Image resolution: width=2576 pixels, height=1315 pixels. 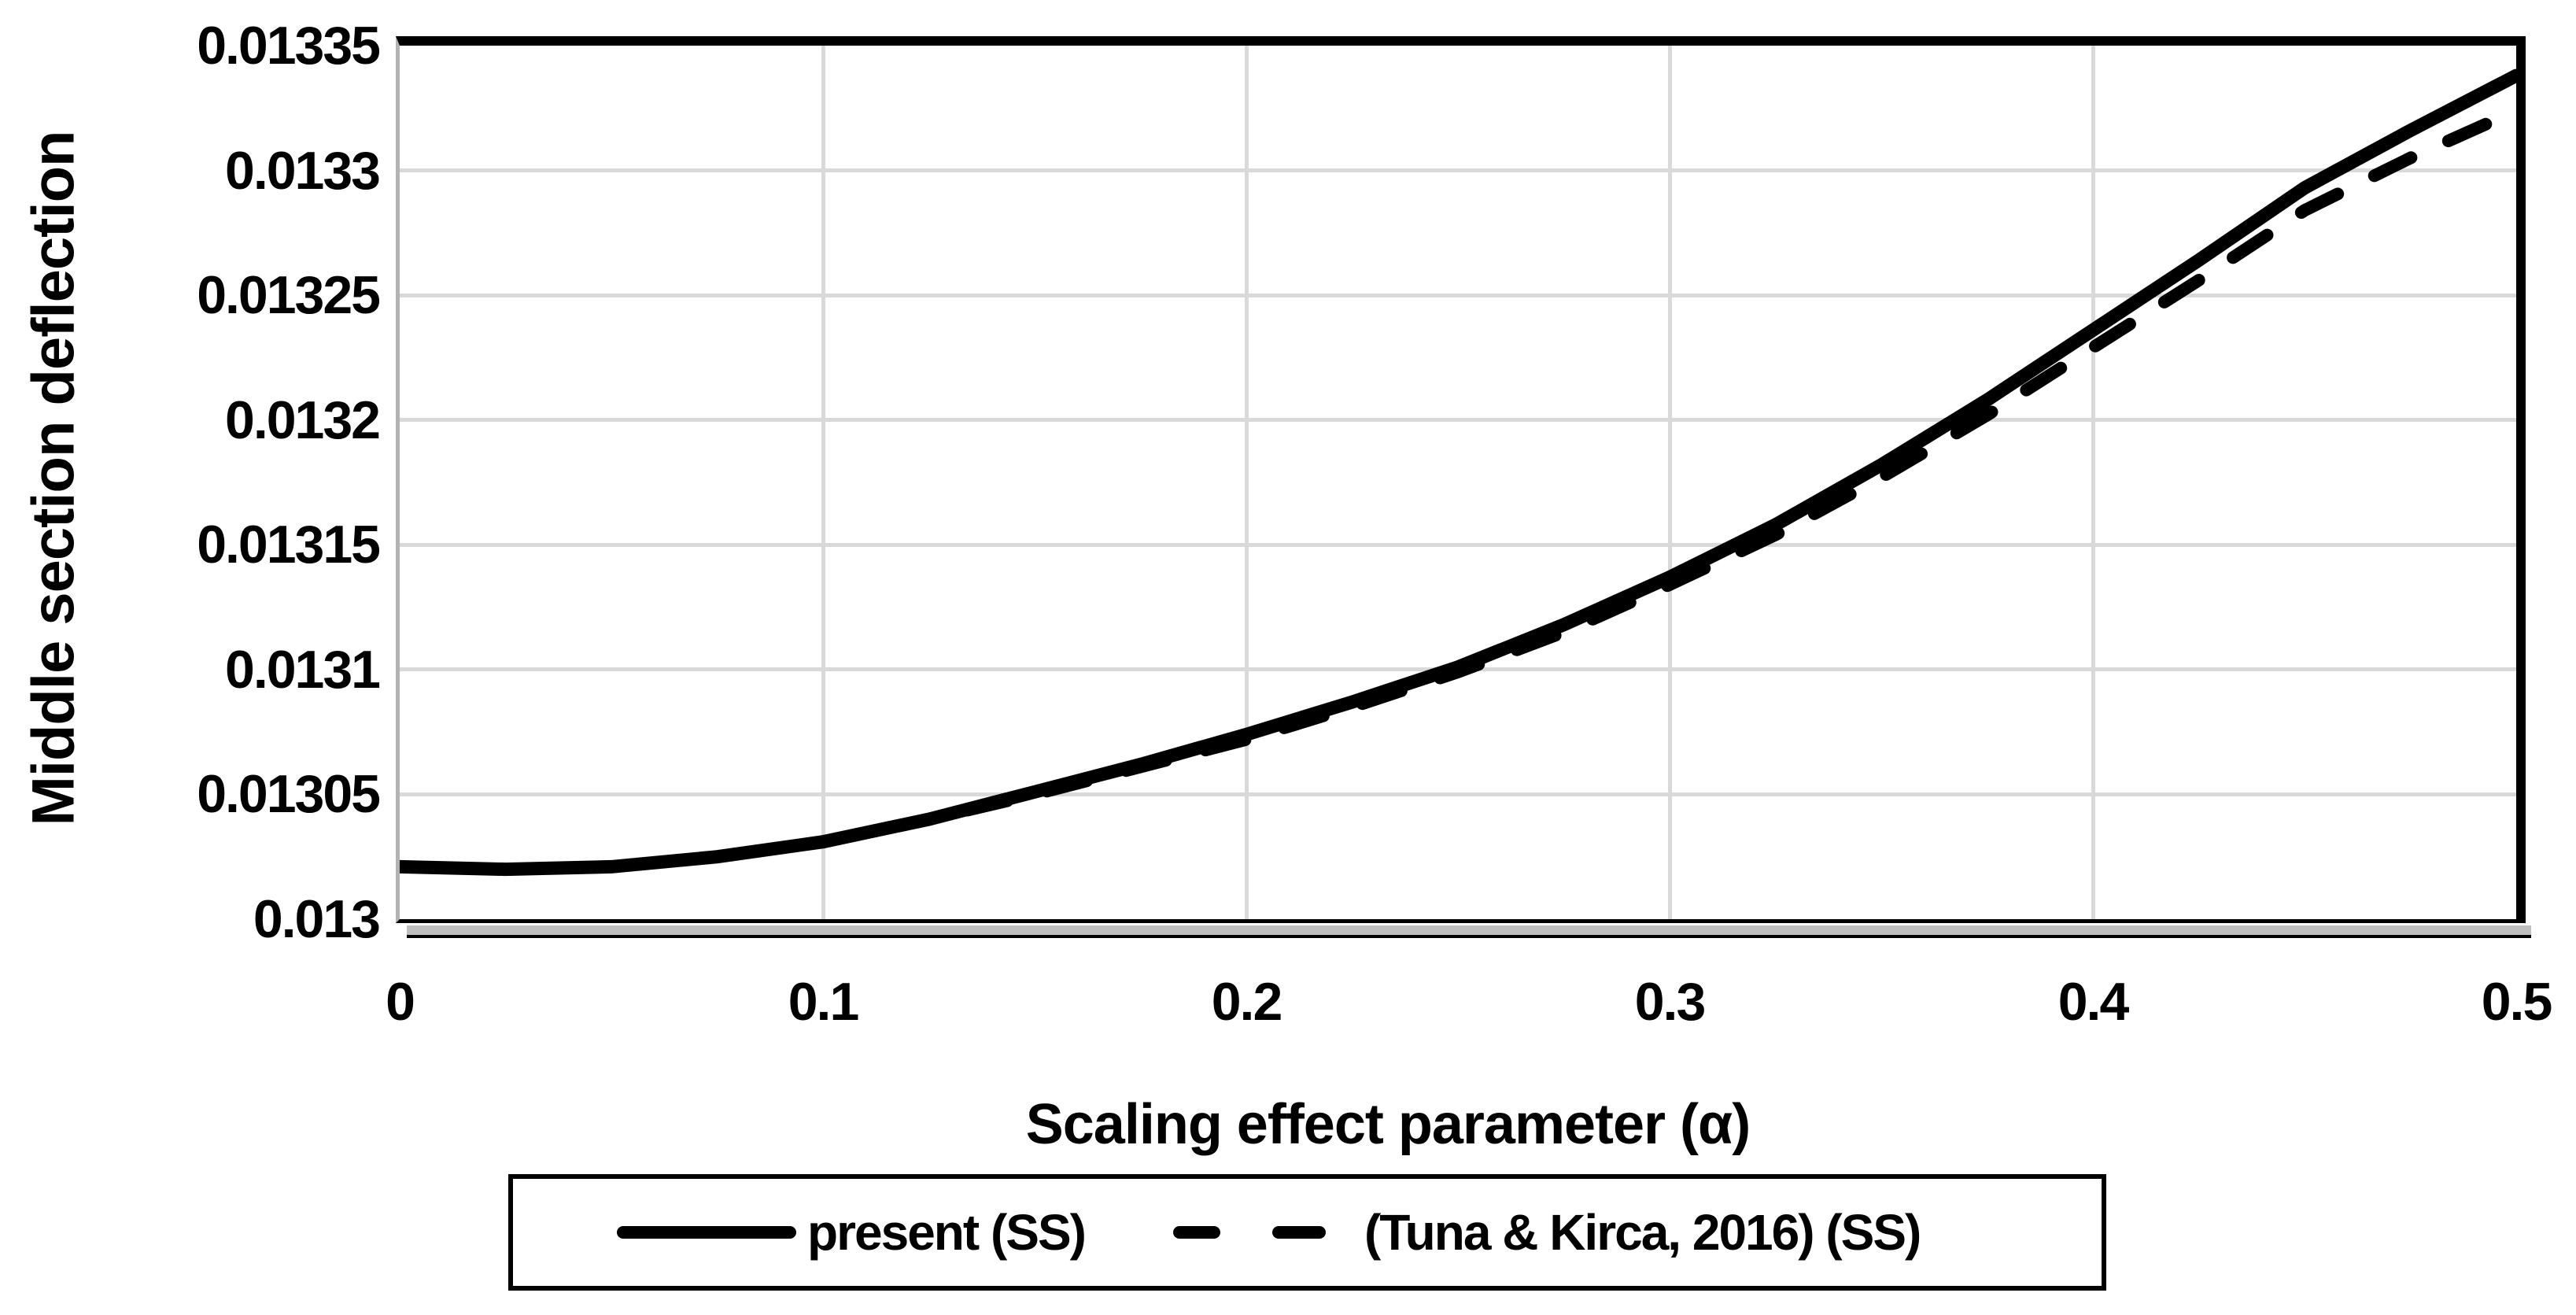 What do you see at coordinates (303, 420) in the screenshot?
I see `y-tick-label: 0.0132` at bounding box center [303, 420].